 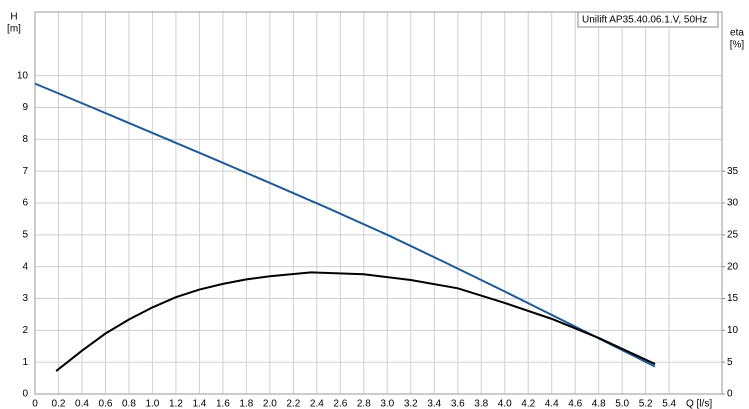 I want to click on x-tick-label: 4.4, so click(x=552, y=404).